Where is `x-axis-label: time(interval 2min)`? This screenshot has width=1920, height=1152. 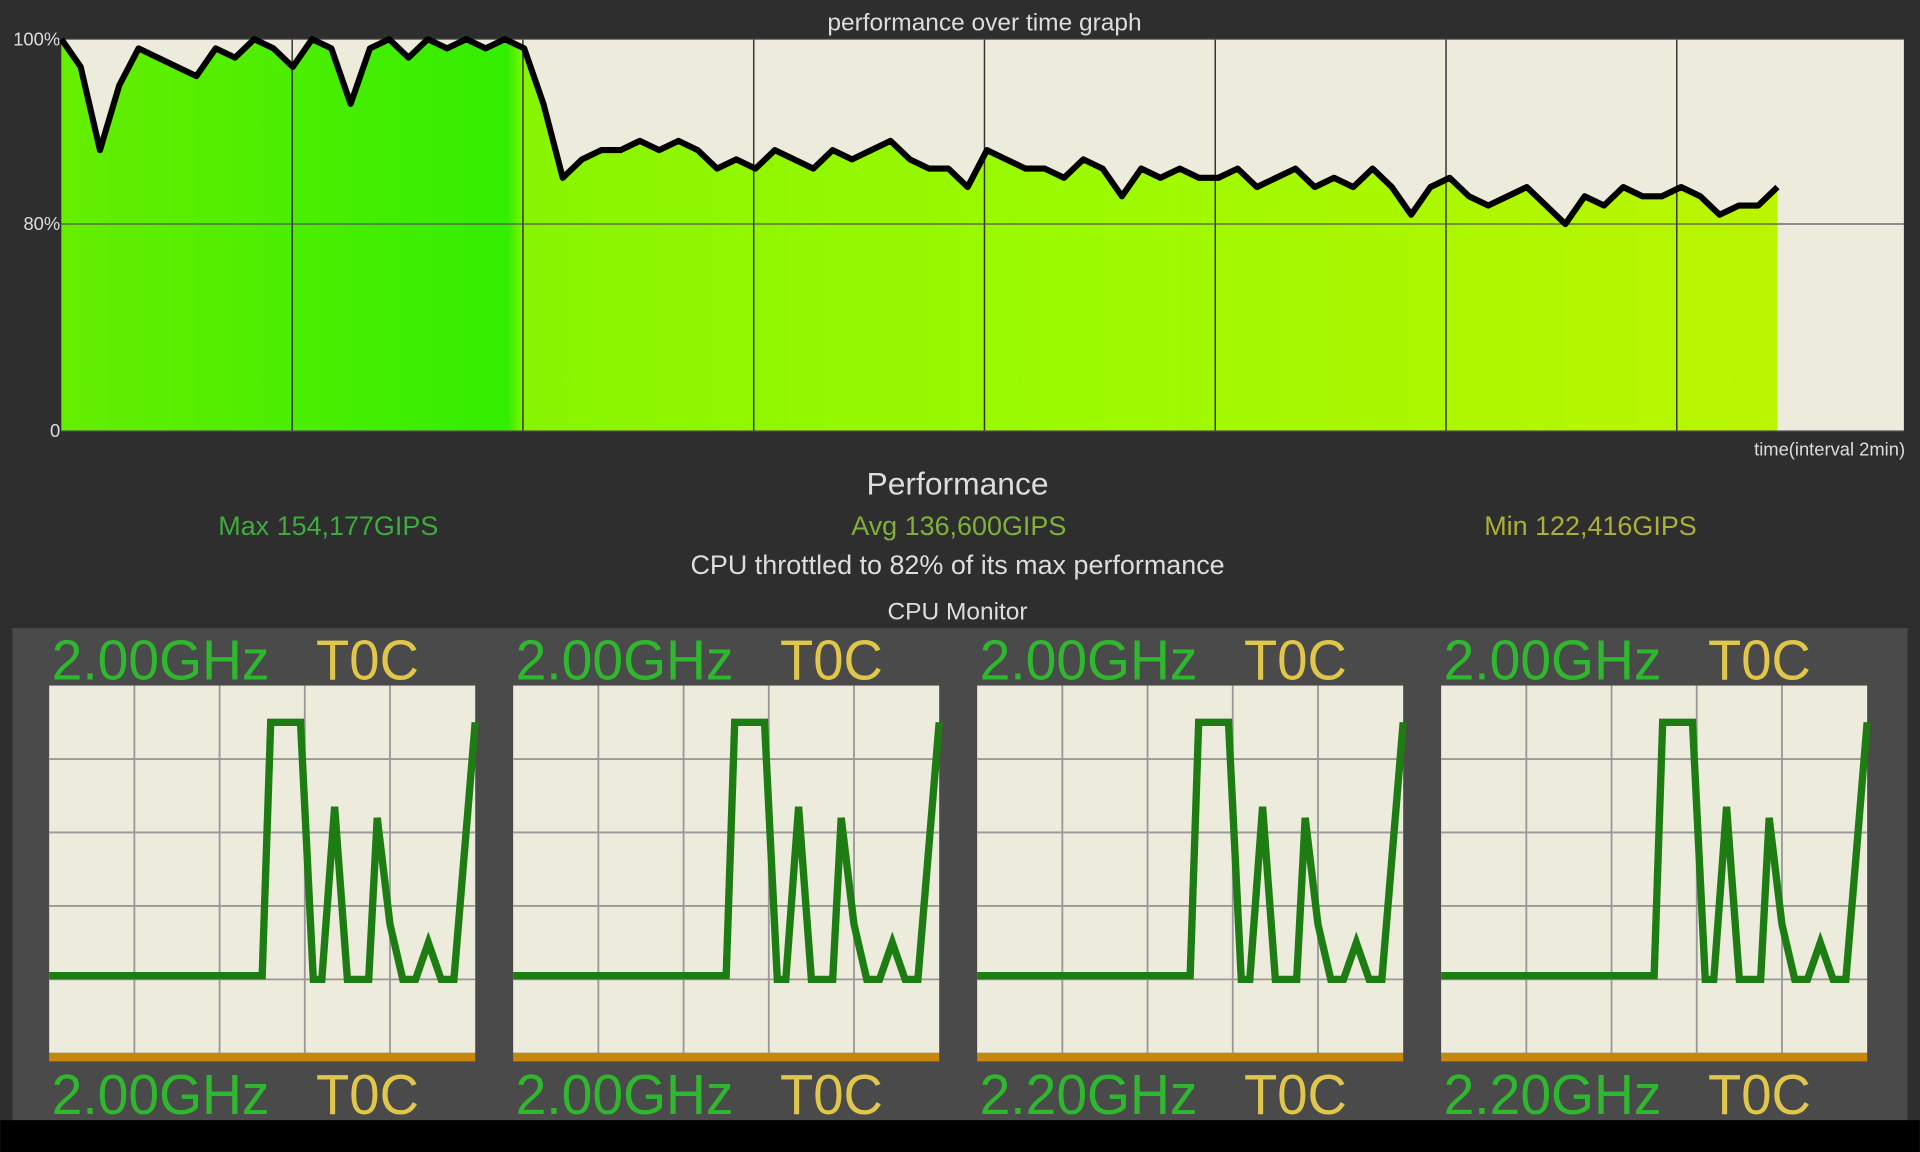 x-axis-label: time(interval 2min) is located at coordinates (1829, 448).